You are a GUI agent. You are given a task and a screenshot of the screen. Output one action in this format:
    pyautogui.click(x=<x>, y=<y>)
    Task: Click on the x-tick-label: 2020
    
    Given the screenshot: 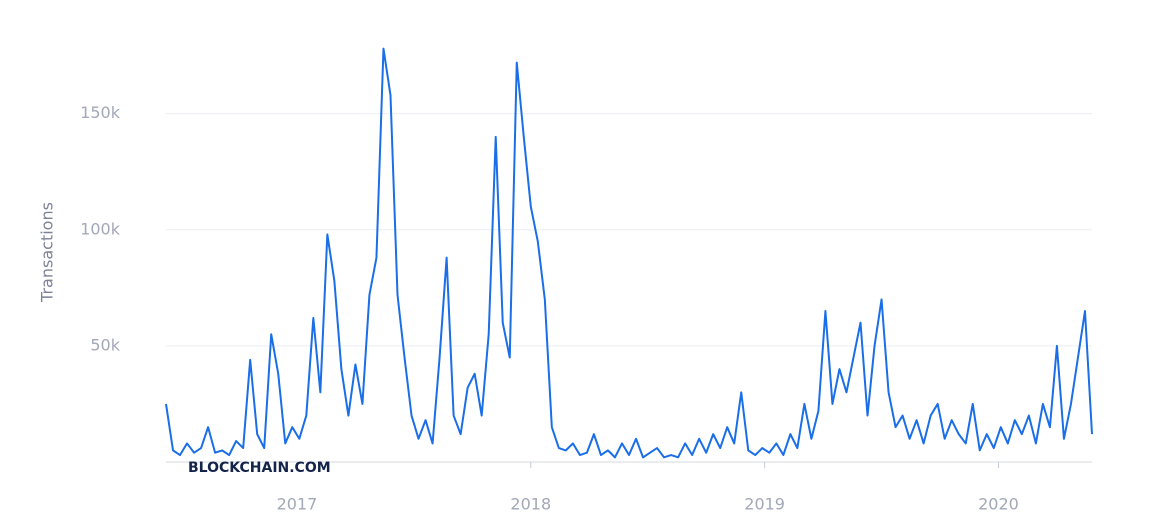 What is the action you would take?
    pyautogui.click(x=998, y=504)
    